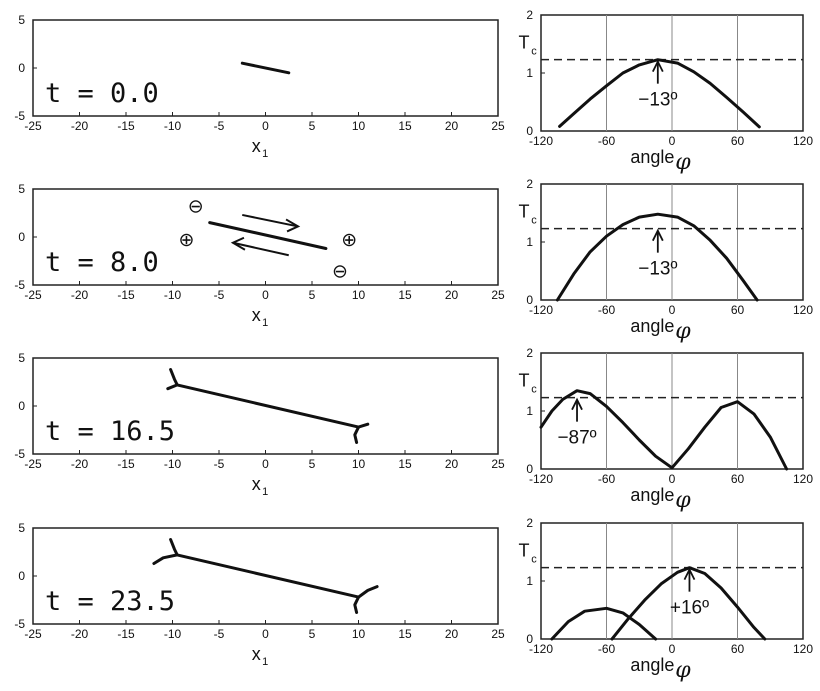 The height and width of the screenshot is (691, 820). Describe the element at coordinates (259, 424) in the screenshot. I see `position-panel-3: -25 -20 -15 -10 -5 0 5 10 15 20 25 5 0 -5 x 1 t = 16.5` at that location.